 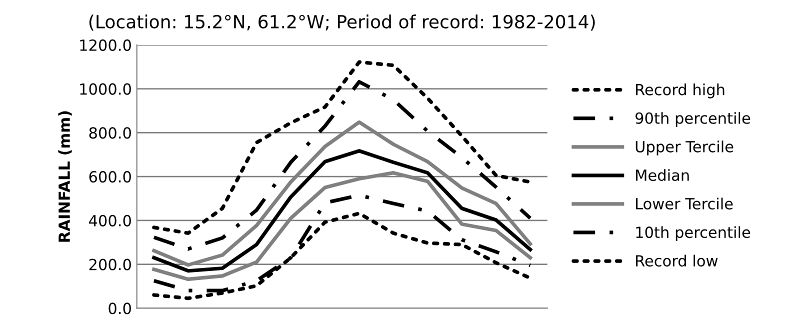 I want to click on legend-label: 90th percentile, so click(x=693, y=119).